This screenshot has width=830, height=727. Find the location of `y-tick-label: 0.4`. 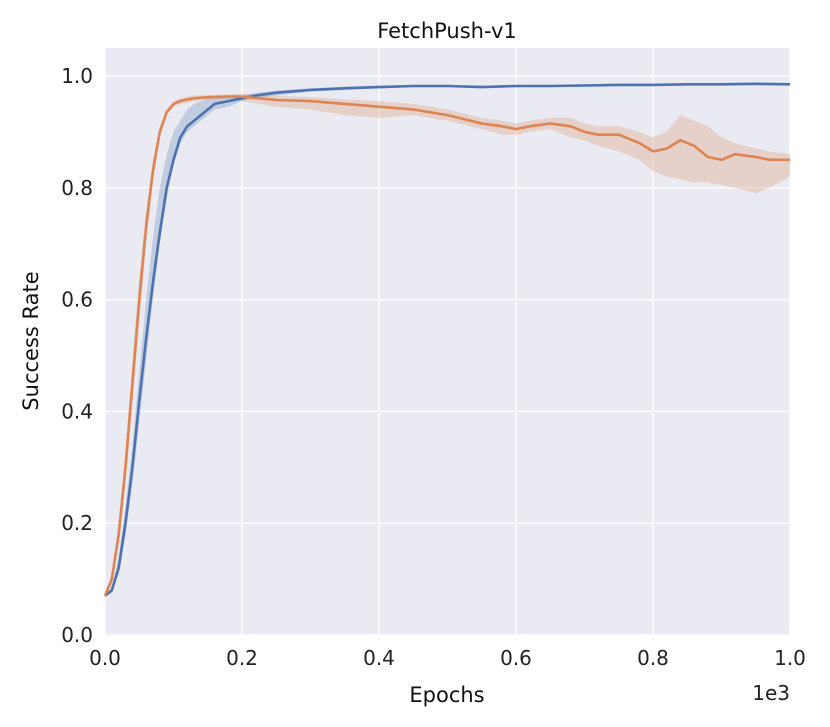

y-tick-label: 0.4 is located at coordinates (77, 411).